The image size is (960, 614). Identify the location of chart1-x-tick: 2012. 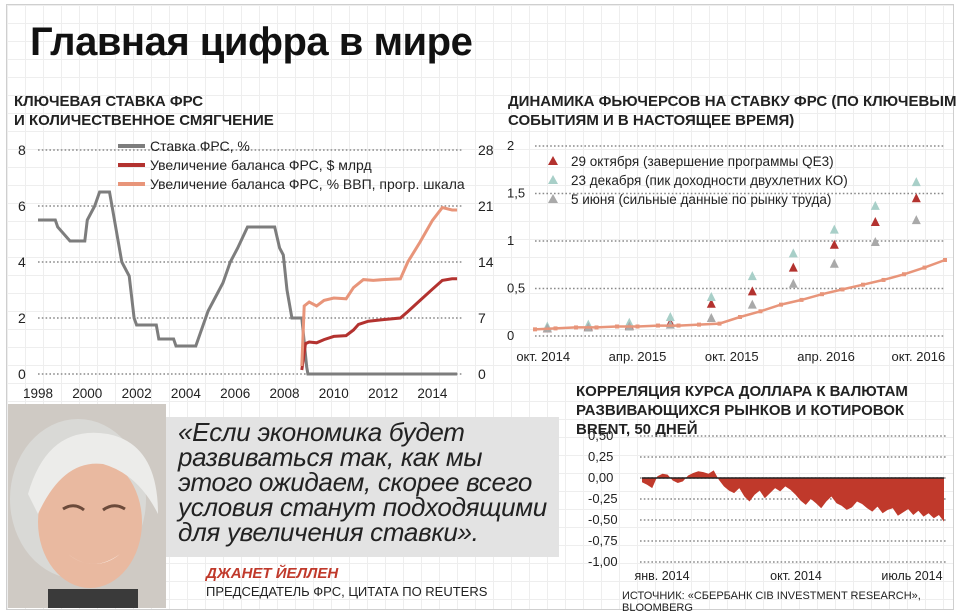
(383, 393).